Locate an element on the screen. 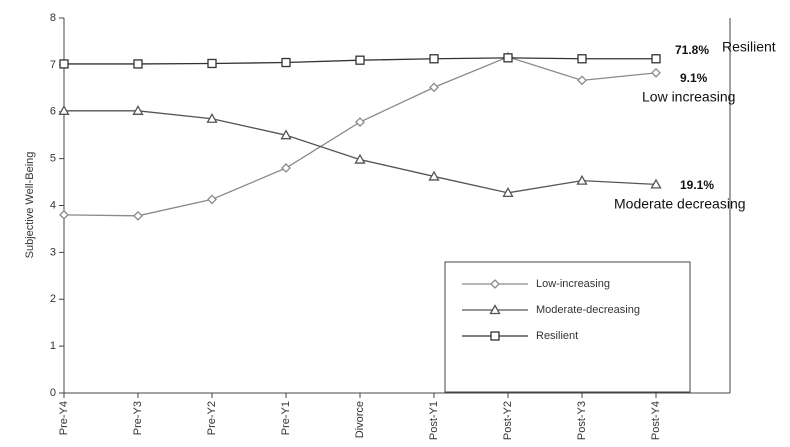 This screenshot has width=790, height=447. y-tick-label: 3 is located at coordinates (53, 252).